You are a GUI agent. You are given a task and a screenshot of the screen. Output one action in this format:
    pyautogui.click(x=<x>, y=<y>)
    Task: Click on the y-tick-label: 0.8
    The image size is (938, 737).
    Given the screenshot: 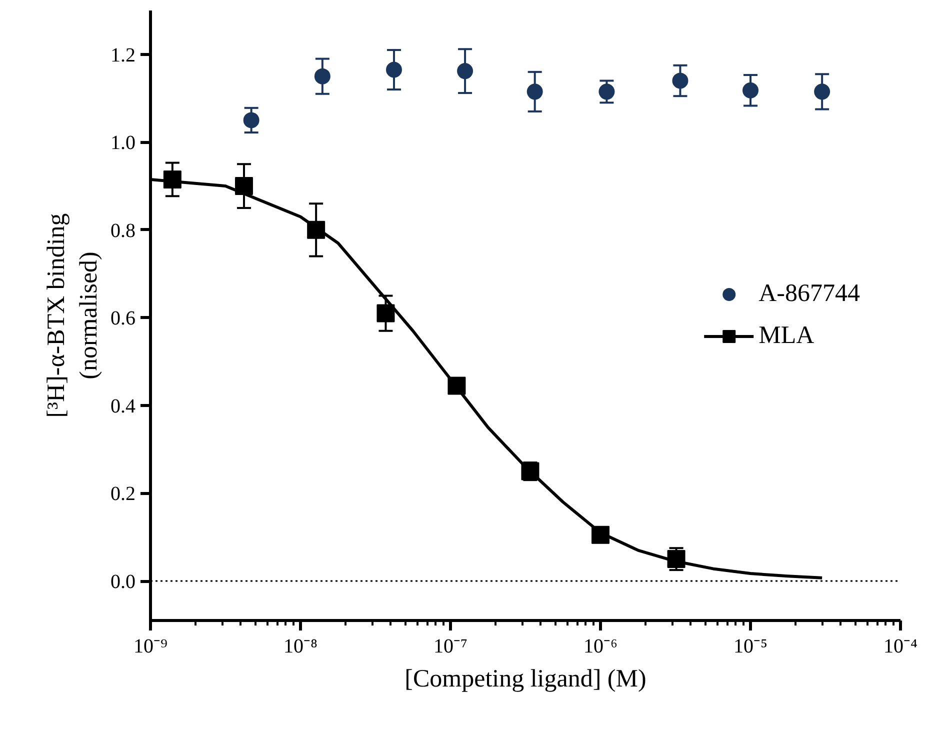 What is the action you would take?
    pyautogui.click(x=123, y=231)
    